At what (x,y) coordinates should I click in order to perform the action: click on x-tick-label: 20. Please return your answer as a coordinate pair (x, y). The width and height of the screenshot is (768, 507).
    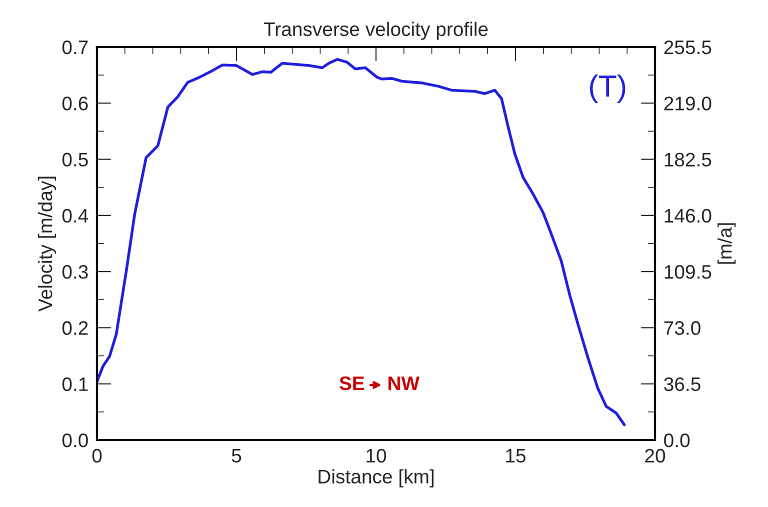
    Looking at the image, I should click on (655, 455).